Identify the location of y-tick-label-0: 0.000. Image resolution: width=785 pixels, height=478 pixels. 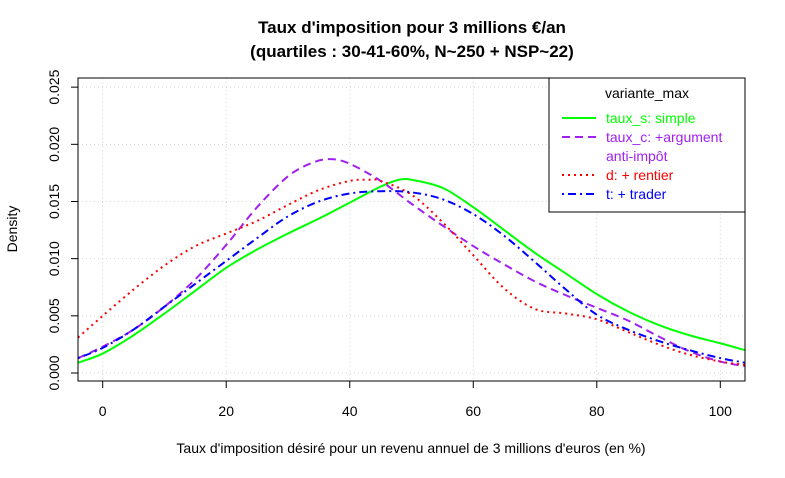
(54, 372).